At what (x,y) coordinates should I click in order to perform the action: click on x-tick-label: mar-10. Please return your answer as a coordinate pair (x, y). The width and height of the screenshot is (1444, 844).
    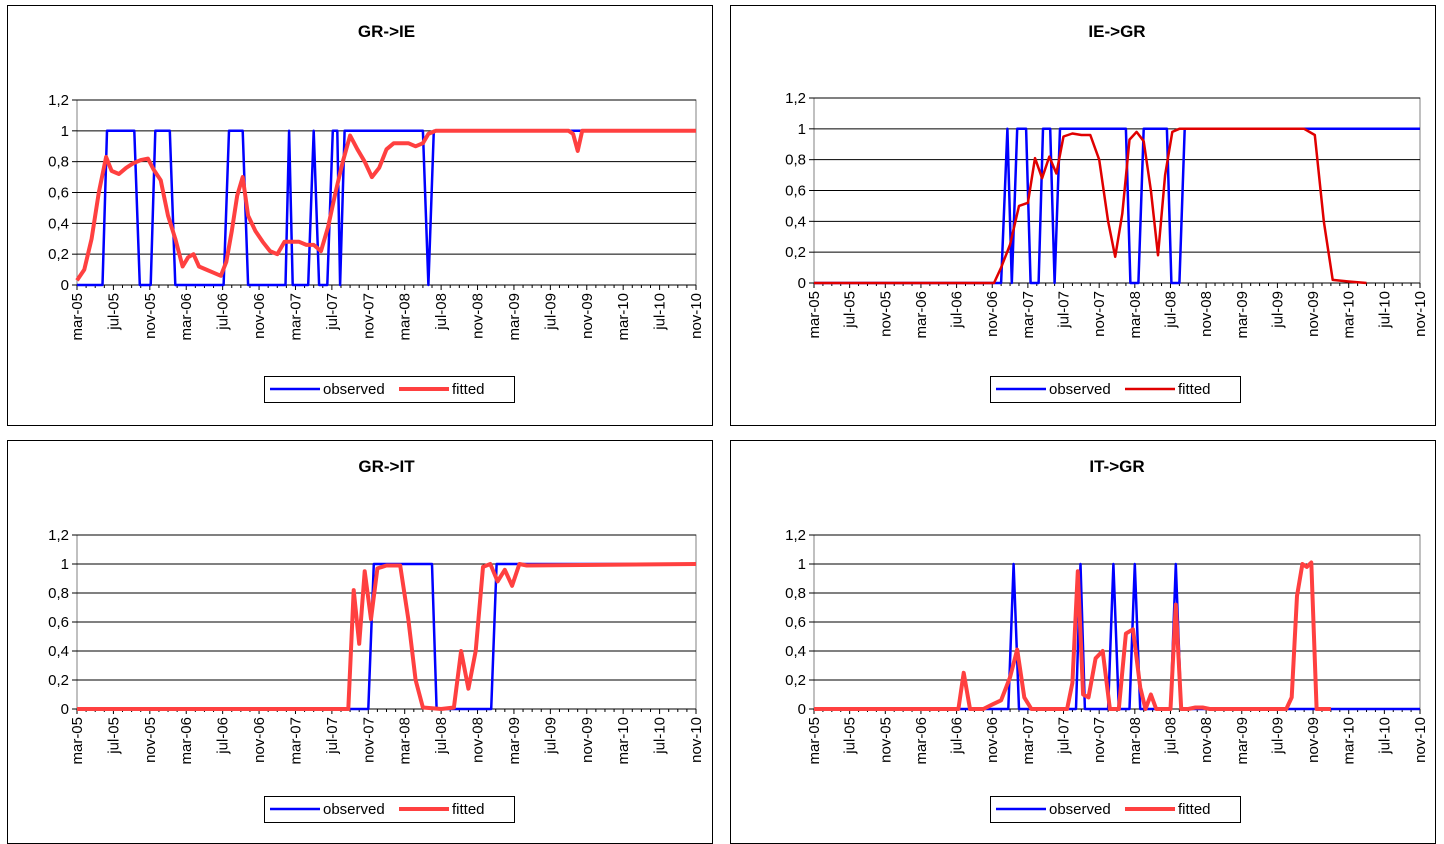
    Looking at the image, I should click on (1349, 315).